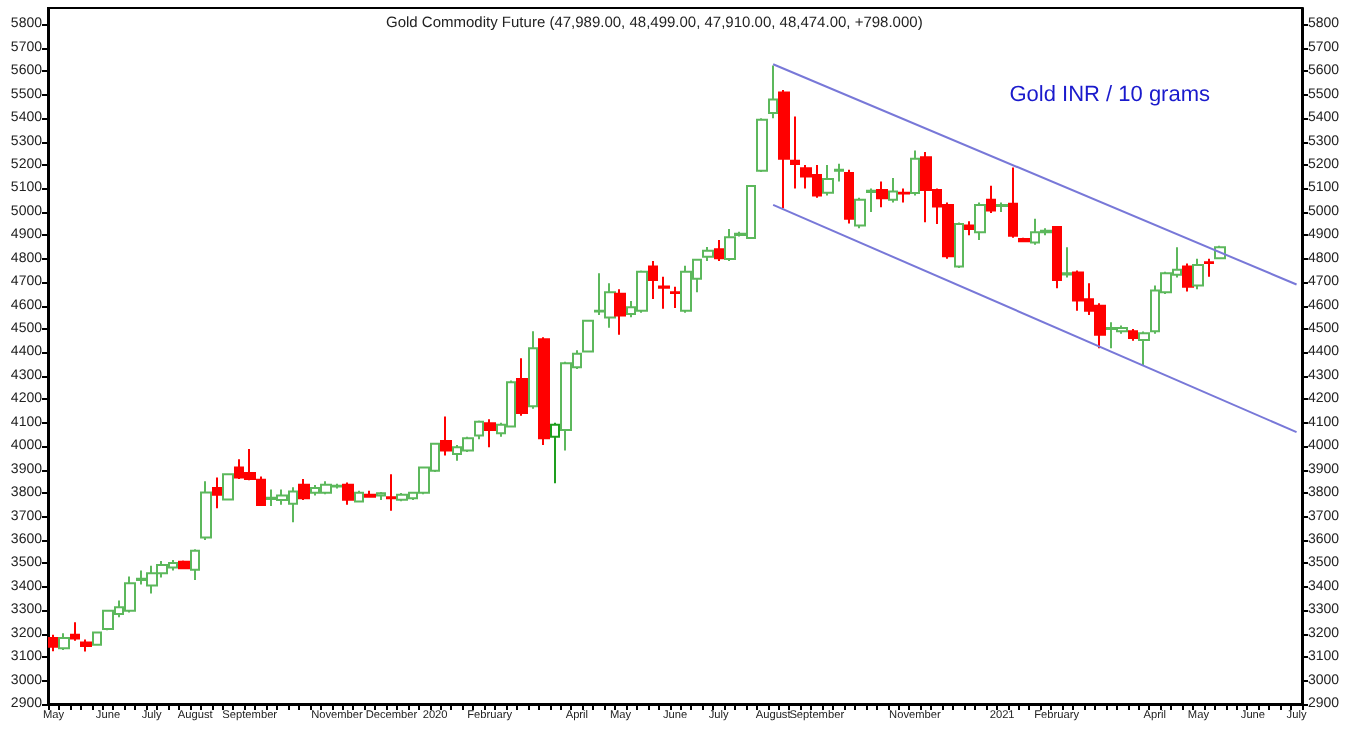  Describe the element at coordinates (1110, 95) in the screenshot. I see `annotation: Gold INR / 10 grams` at that location.